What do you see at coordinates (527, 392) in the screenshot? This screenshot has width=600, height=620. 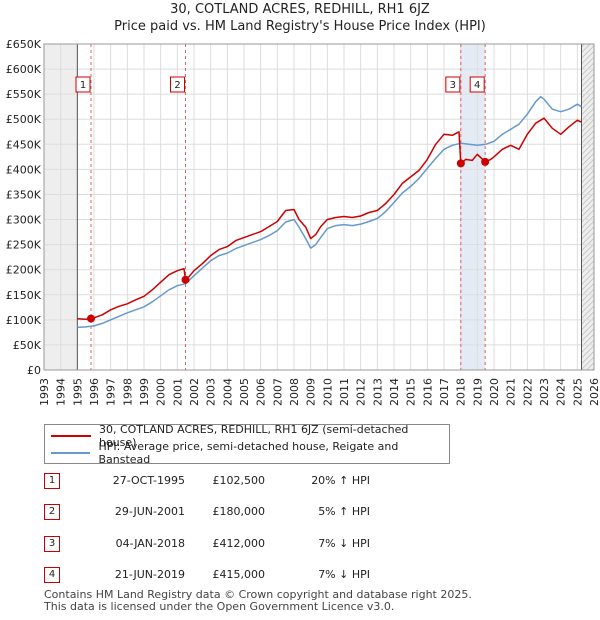 I see `x-tick-label: 2022` at bounding box center [527, 392].